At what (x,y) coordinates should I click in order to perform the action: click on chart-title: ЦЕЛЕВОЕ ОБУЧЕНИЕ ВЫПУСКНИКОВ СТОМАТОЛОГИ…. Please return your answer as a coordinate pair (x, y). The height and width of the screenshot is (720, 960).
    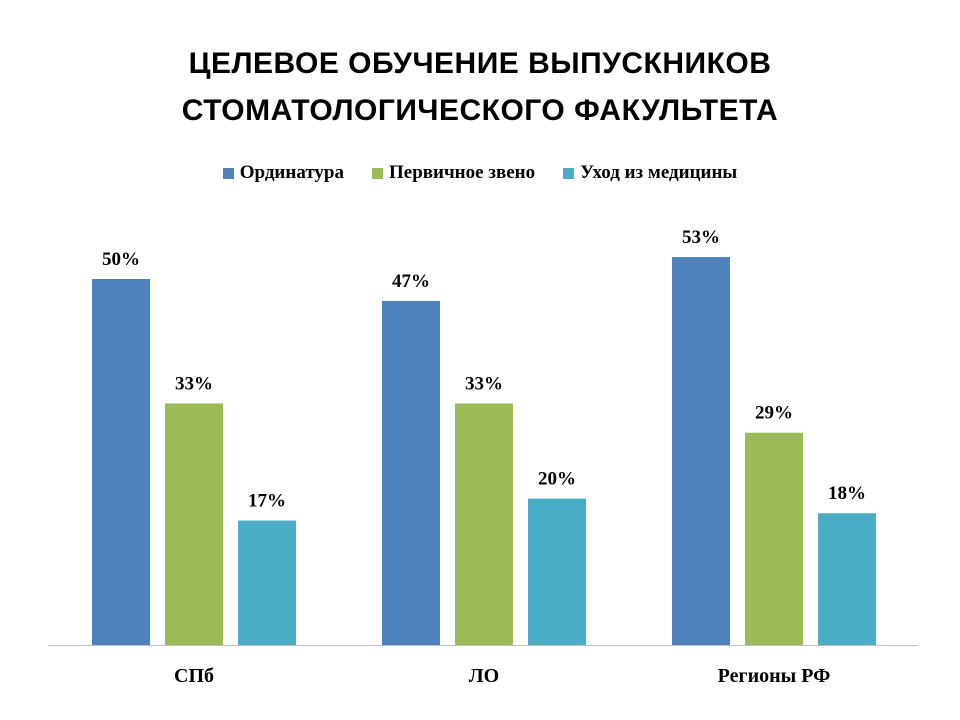
    Looking at the image, I should click on (480, 87).